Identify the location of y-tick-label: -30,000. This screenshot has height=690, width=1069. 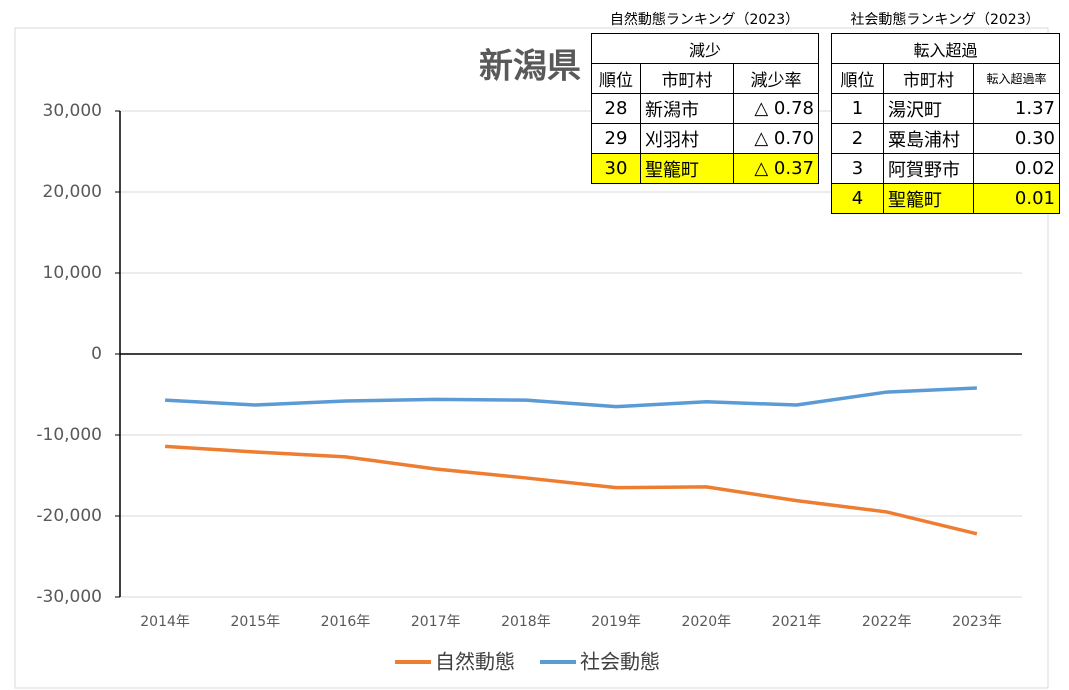
(69, 597).